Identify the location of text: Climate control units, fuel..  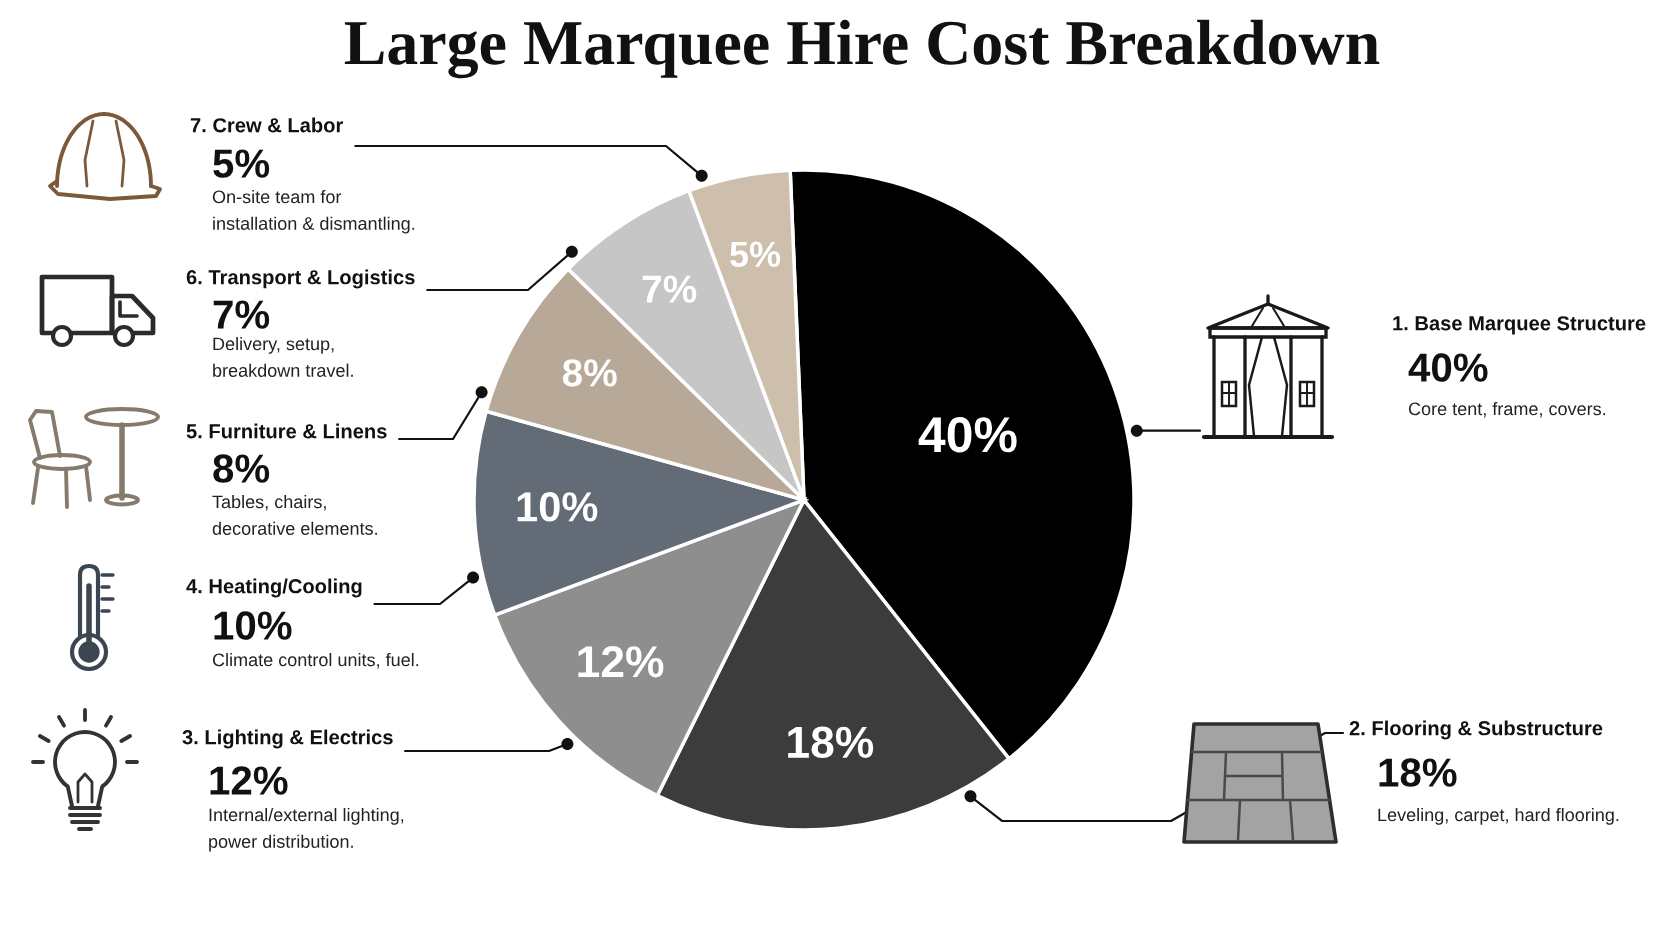
(315, 661).